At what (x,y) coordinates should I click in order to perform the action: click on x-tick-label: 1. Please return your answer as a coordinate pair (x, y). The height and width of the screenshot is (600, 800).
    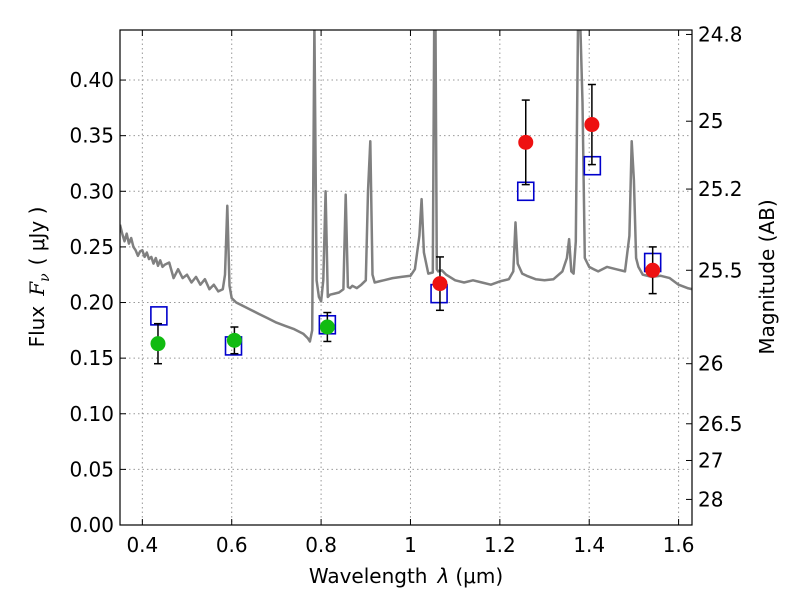
    Looking at the image, I should click on (410, 545).